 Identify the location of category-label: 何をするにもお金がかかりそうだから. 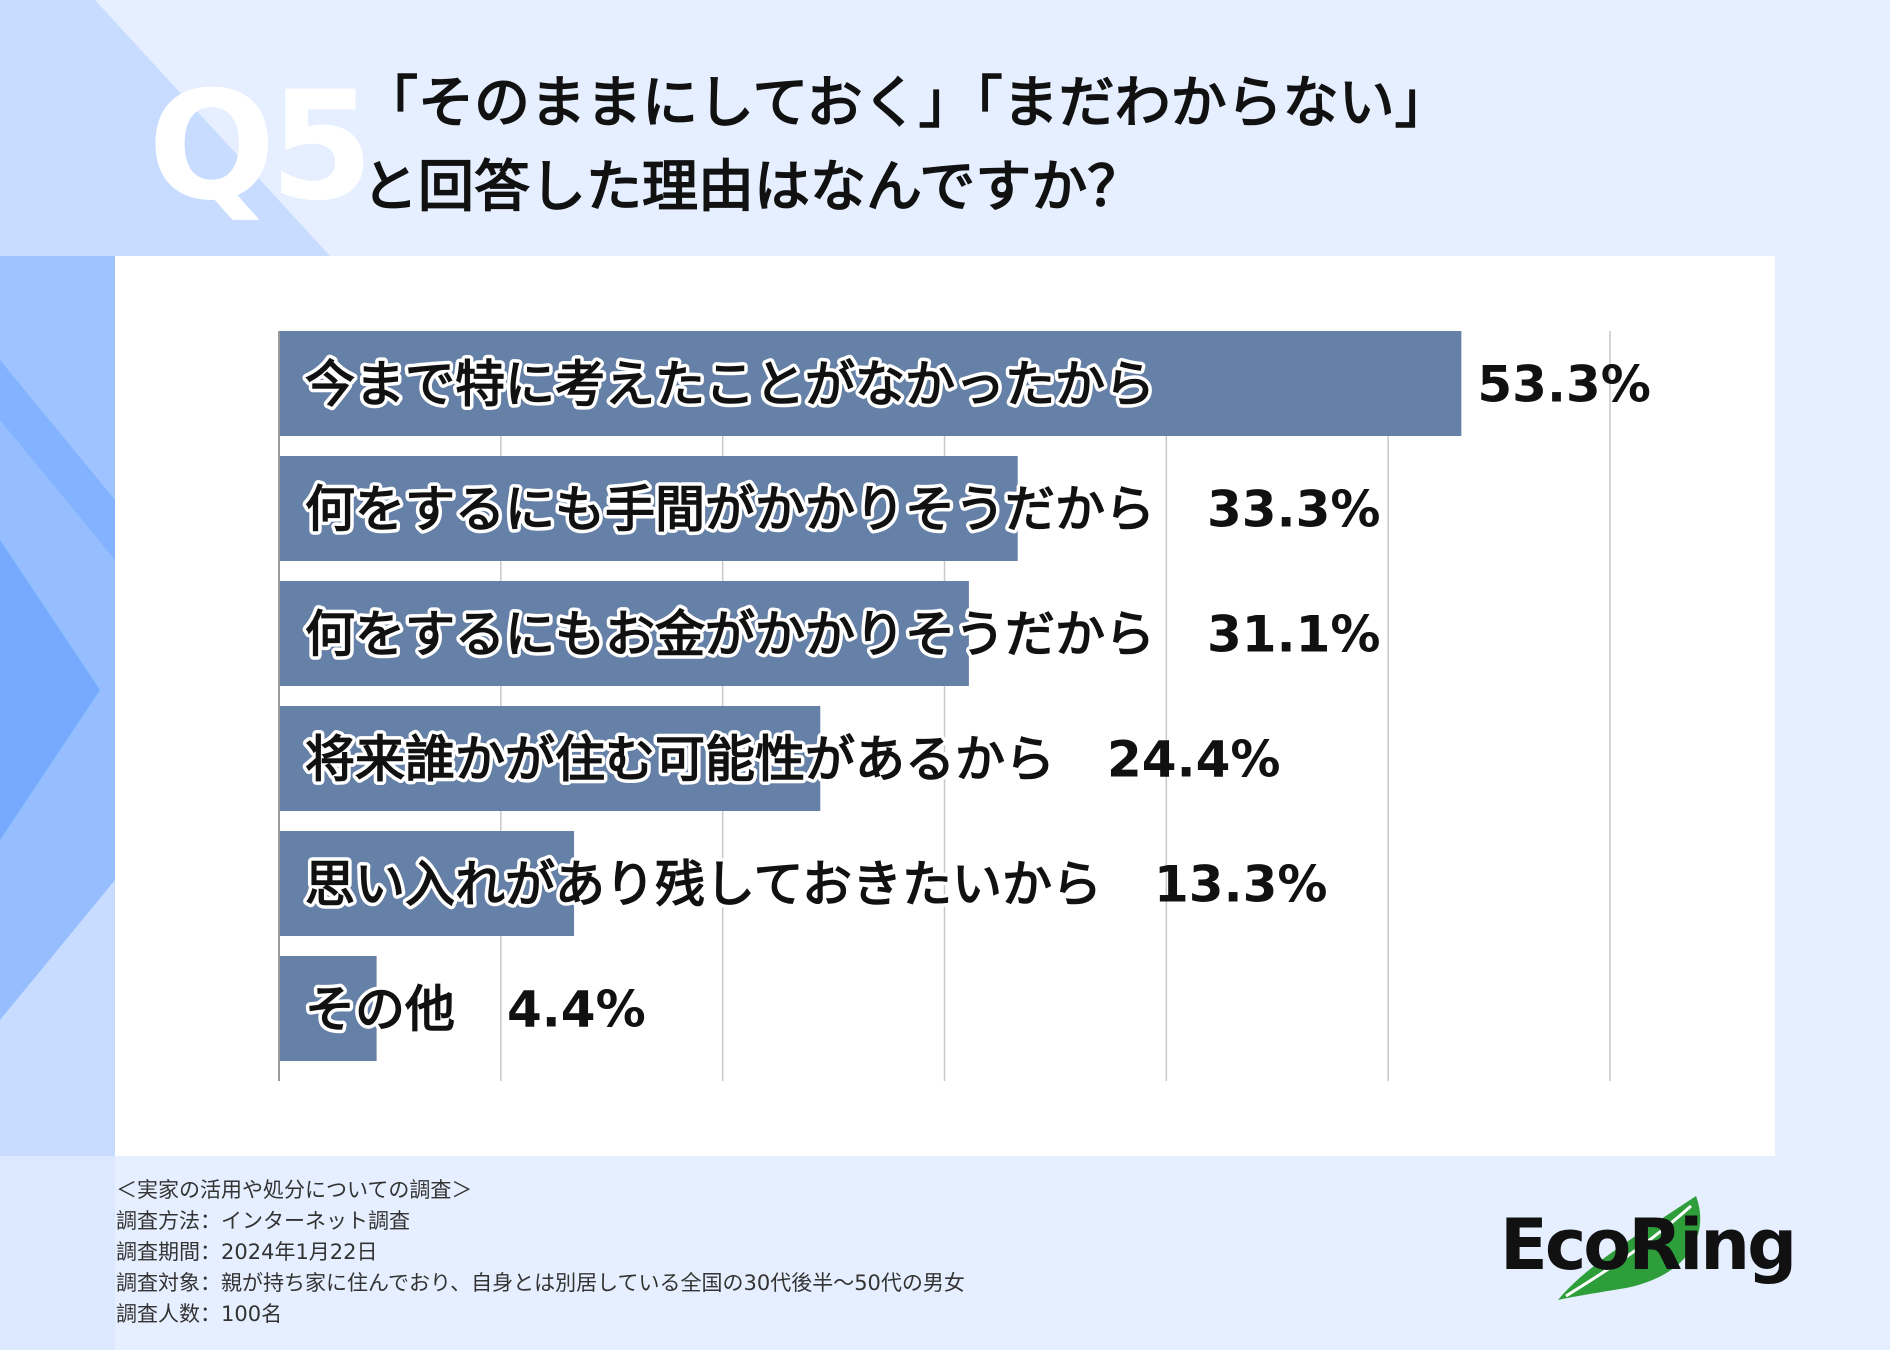
(730, 635).